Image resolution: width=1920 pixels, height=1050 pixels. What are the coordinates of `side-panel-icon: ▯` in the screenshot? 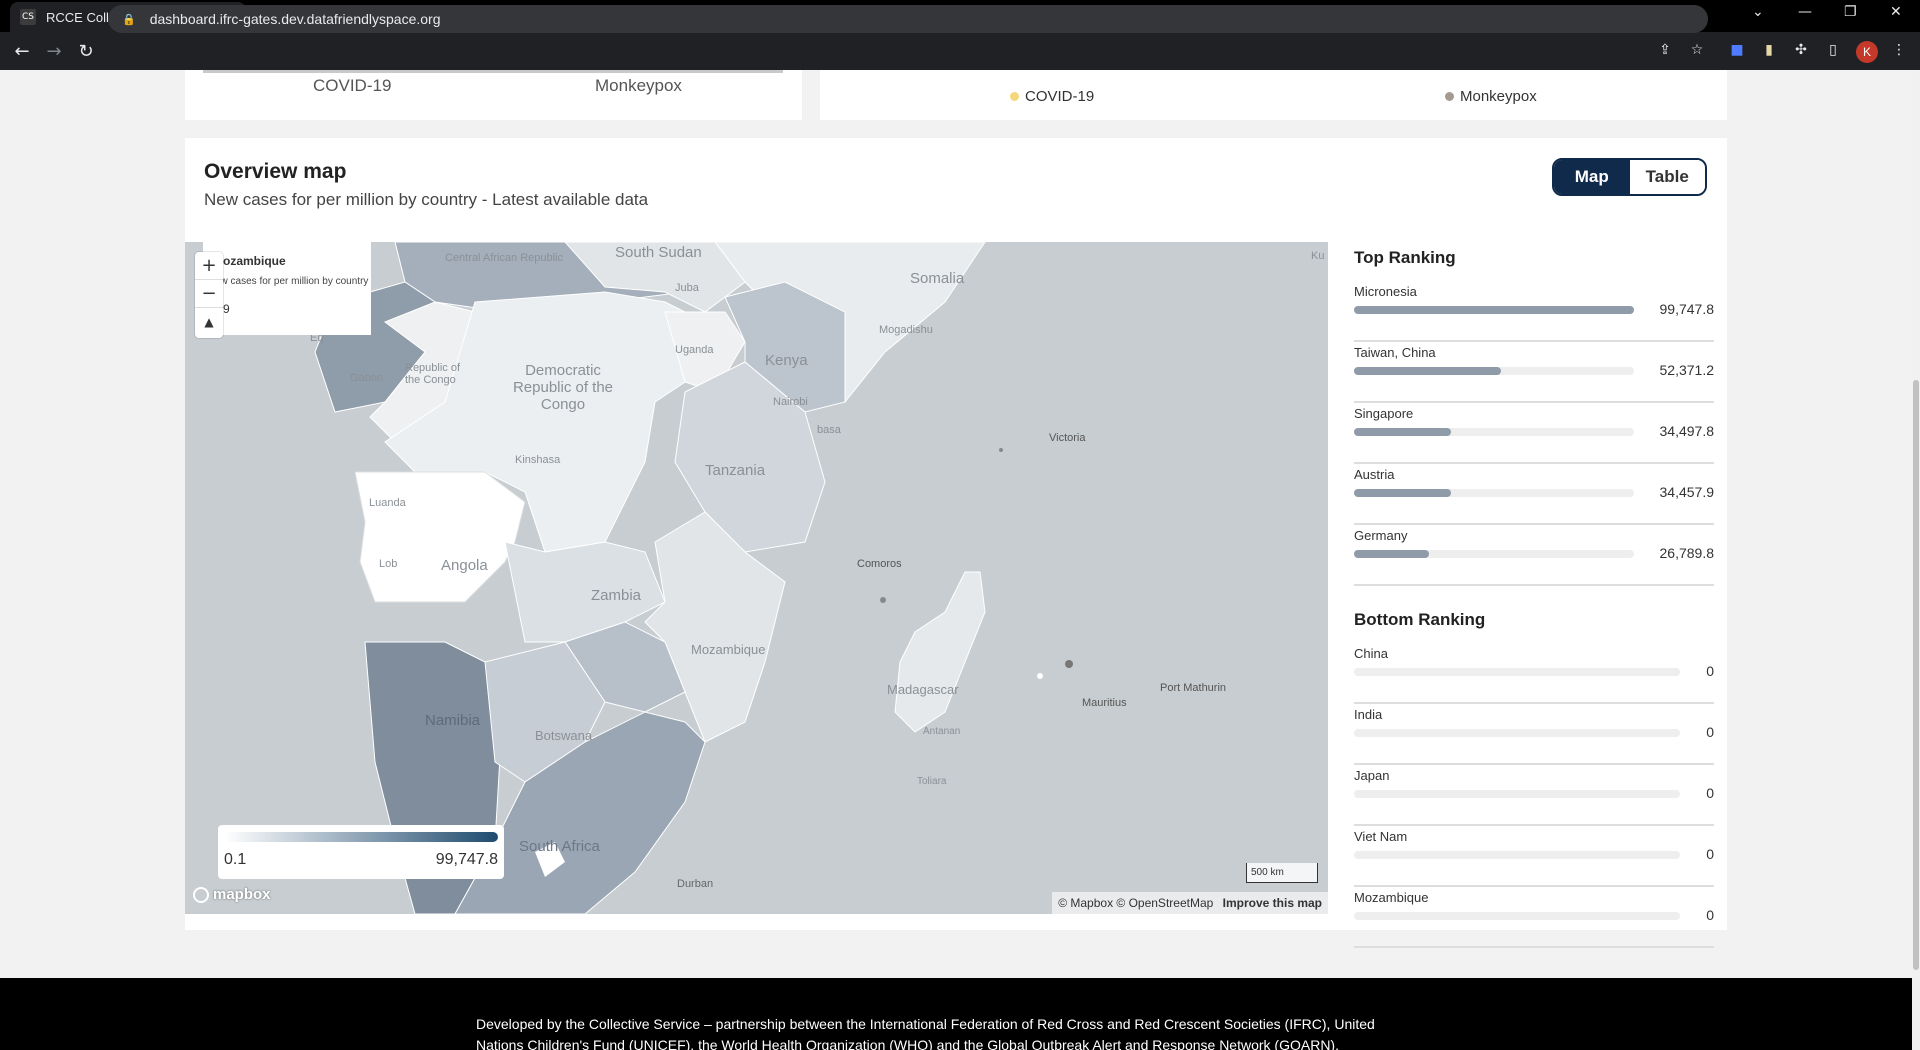 It's located at (1833, 50).